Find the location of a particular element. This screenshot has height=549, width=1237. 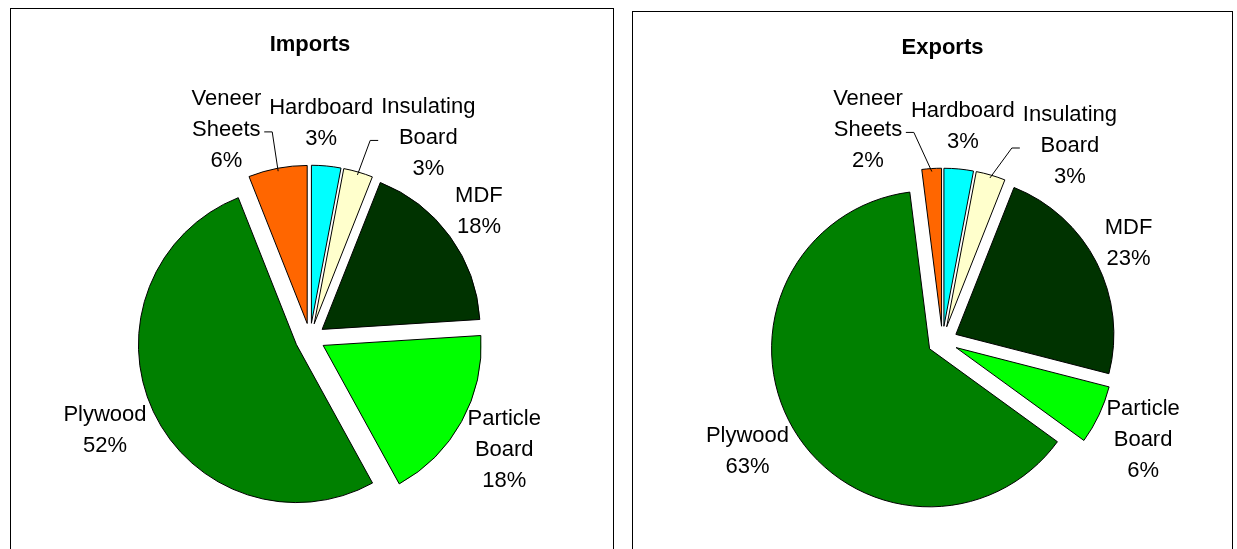

data-label: 23% is located at coordinates (1128, 257).